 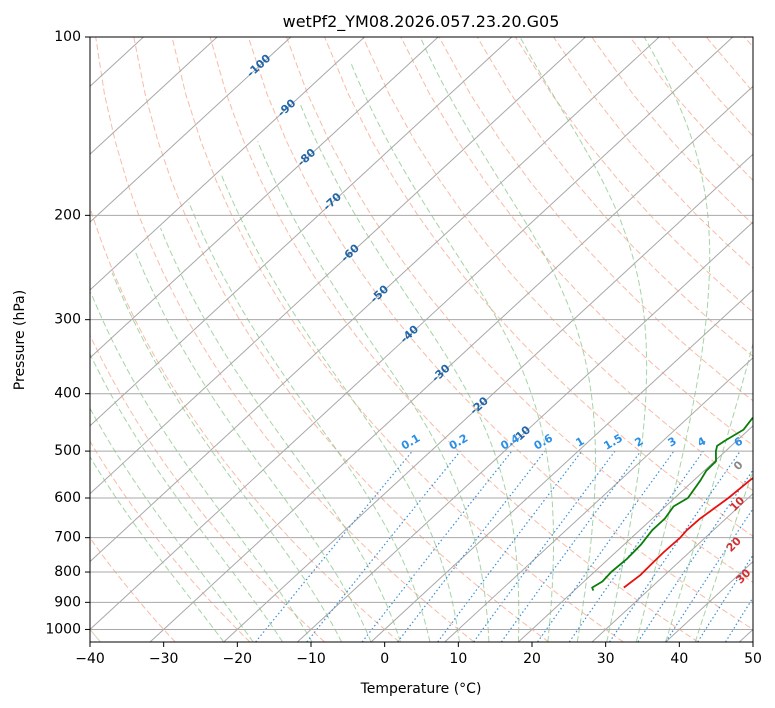 What do you see at coordinates (67, 451) in the screenshot?
I see `y-tick-label: 500` at bounding box center [67, 451].